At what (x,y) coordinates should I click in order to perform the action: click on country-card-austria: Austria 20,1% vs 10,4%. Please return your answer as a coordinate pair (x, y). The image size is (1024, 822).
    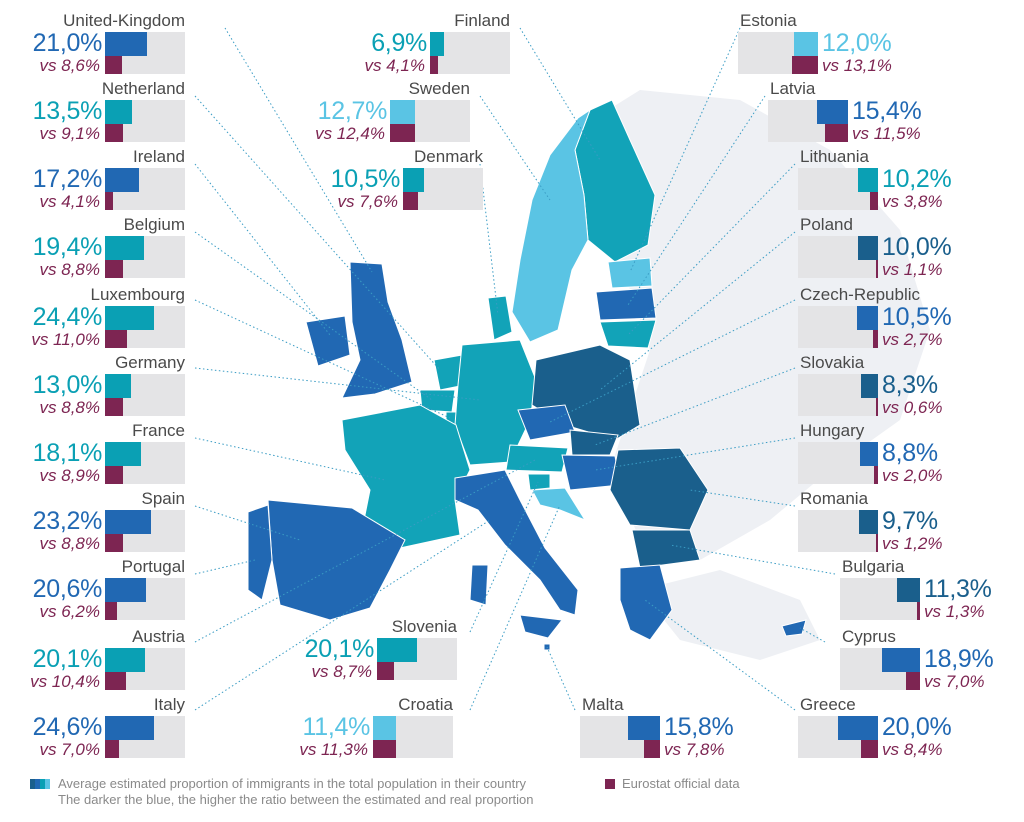
    Looking at the image, I should click on (105, 661).